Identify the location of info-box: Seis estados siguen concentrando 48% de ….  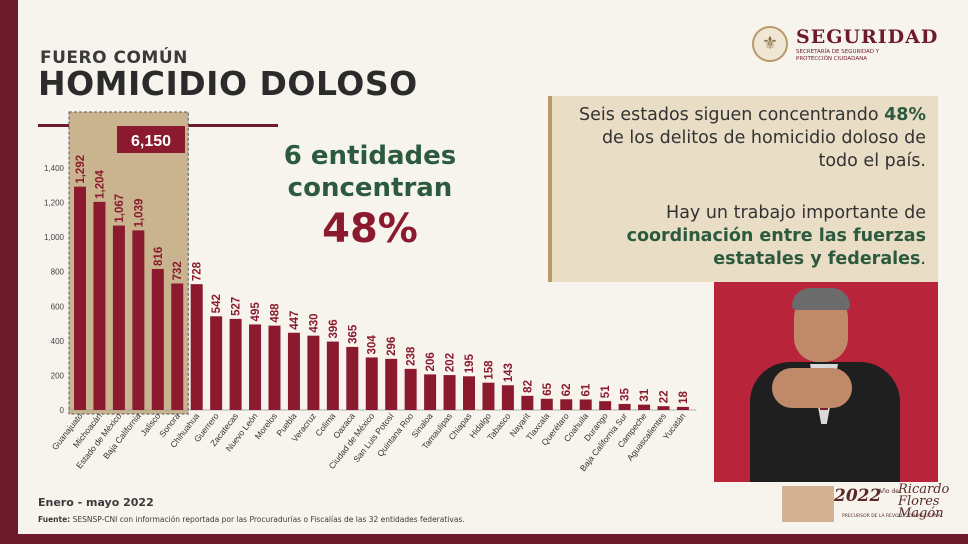
(743, 189).